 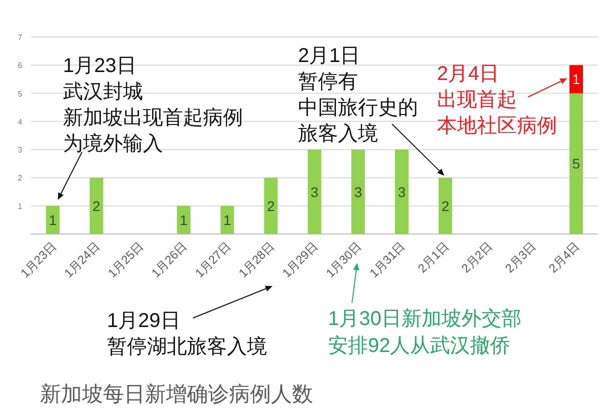 What do you see at coordinates (433, 257) in the screenshot?
I see `x-tick-label: 2月1日` at bounding box center [433, 257].